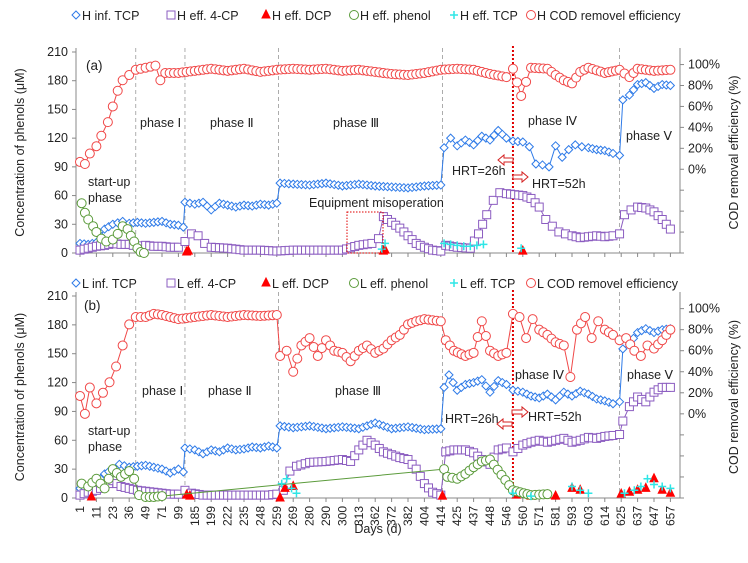  I want to click on legend-item: L eff. DCP, so click(295, 283).